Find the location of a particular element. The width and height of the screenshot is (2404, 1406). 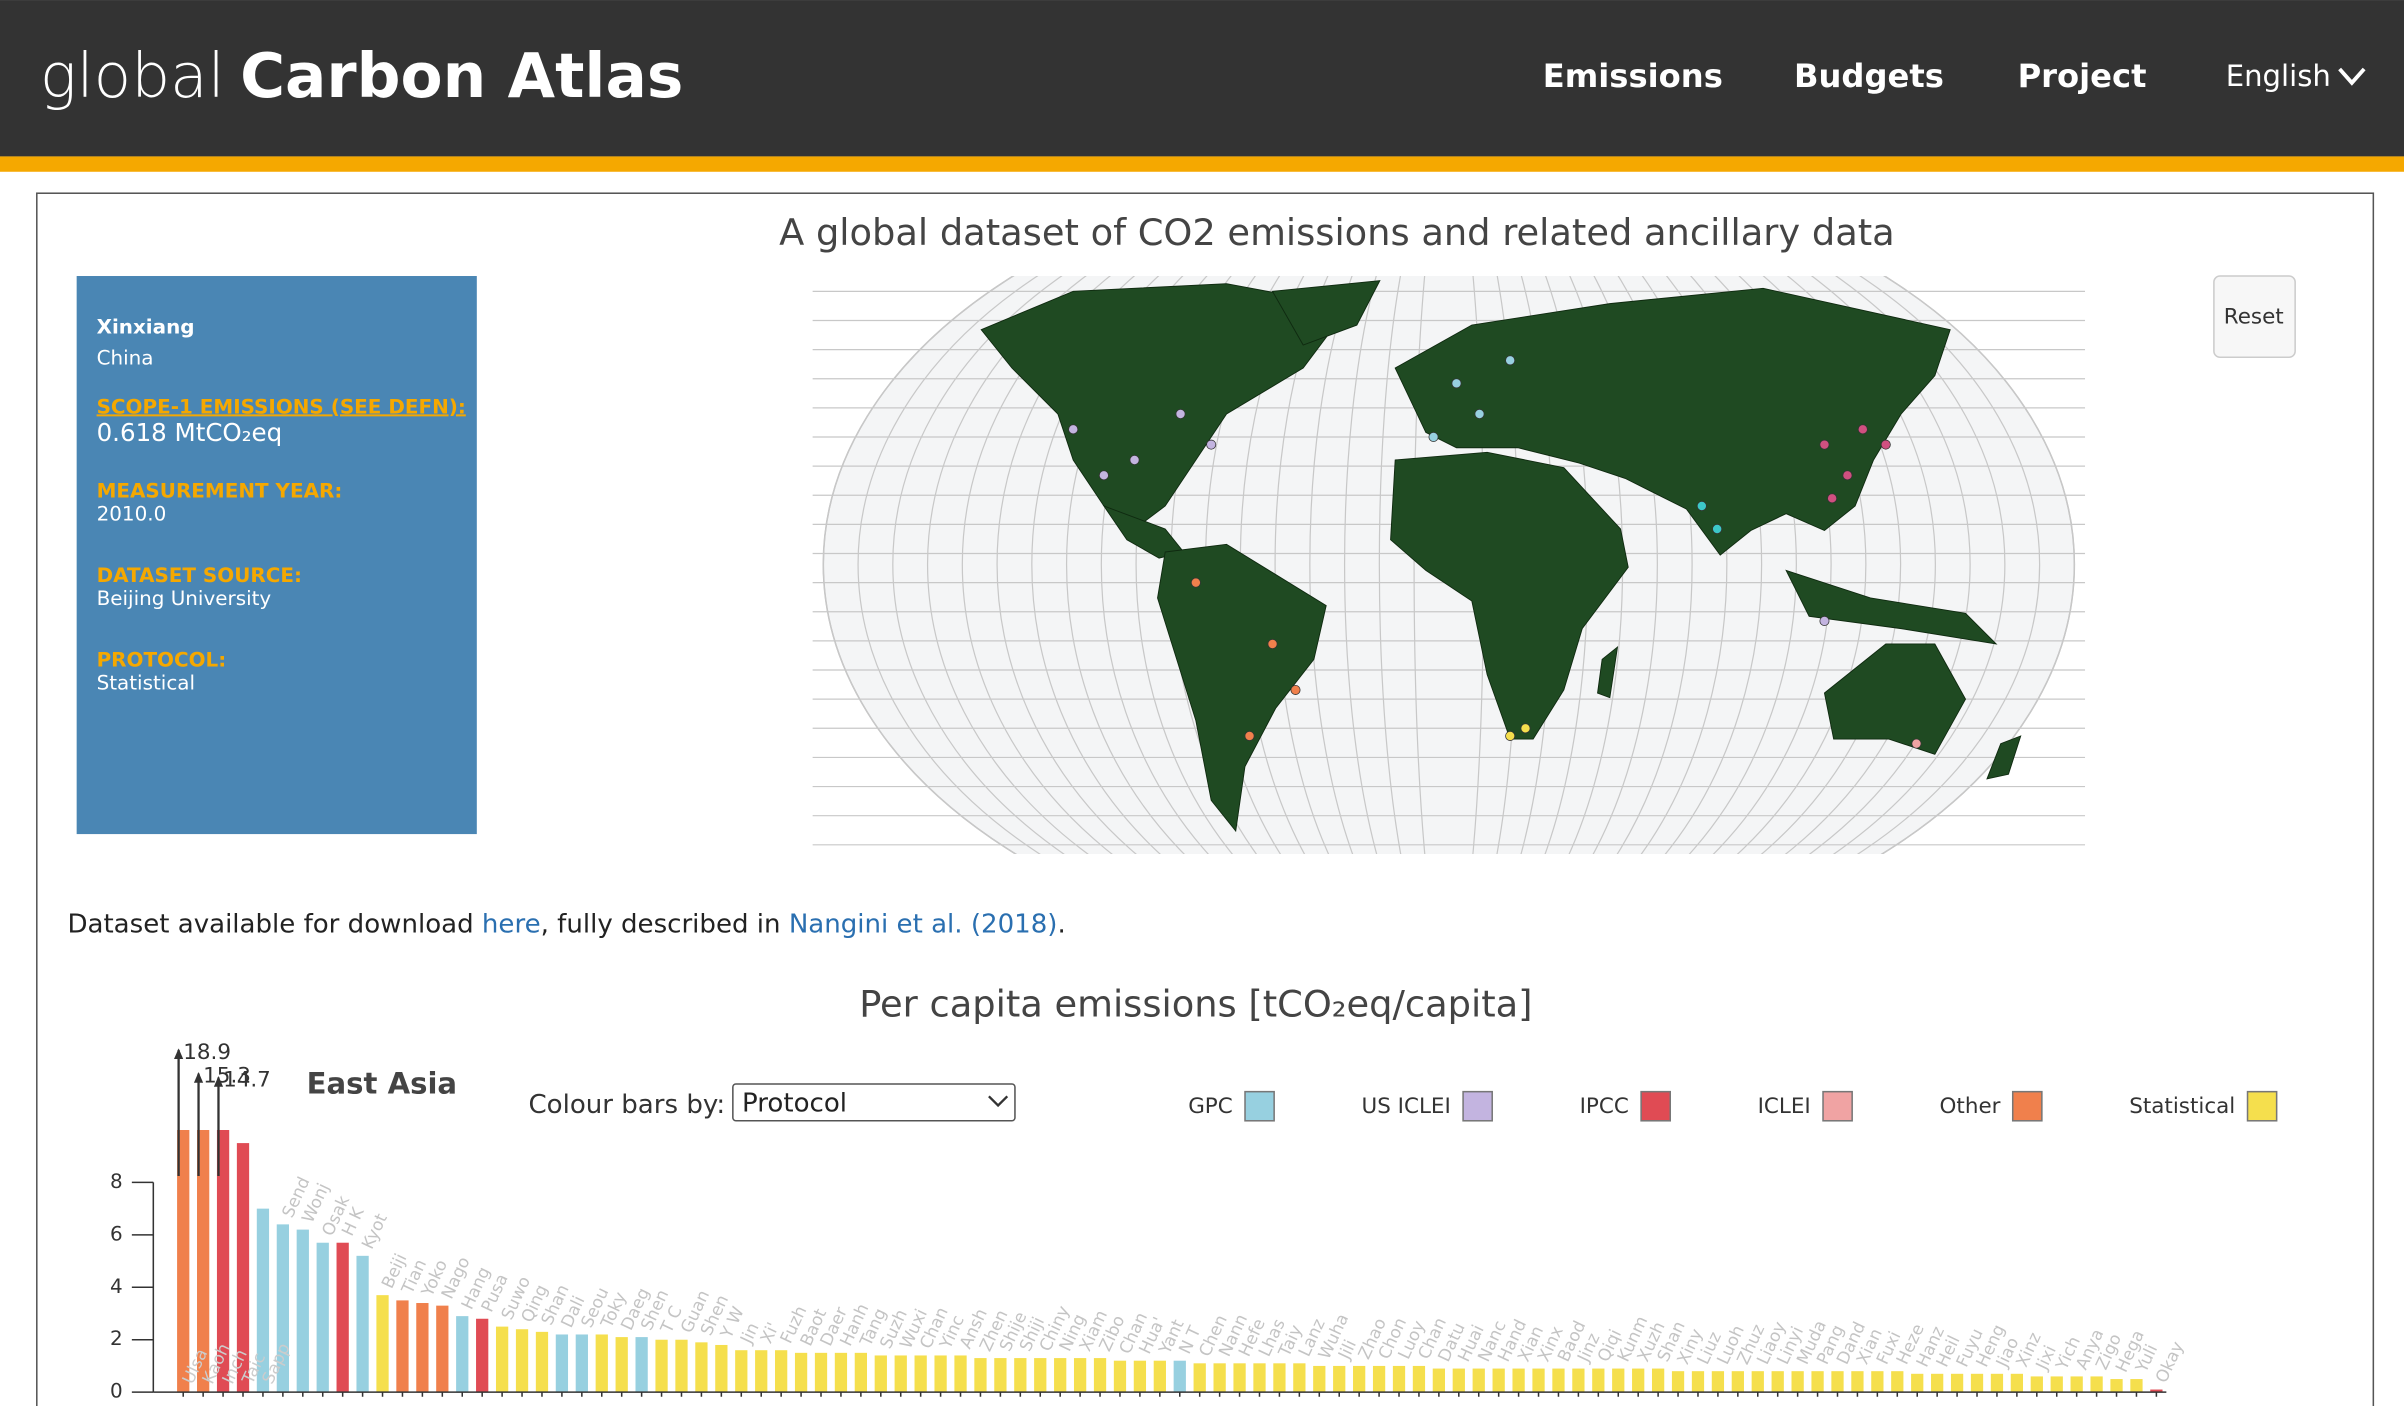

info-label: MEASUREMENT YEAR: is located at coordinates (220, 491).